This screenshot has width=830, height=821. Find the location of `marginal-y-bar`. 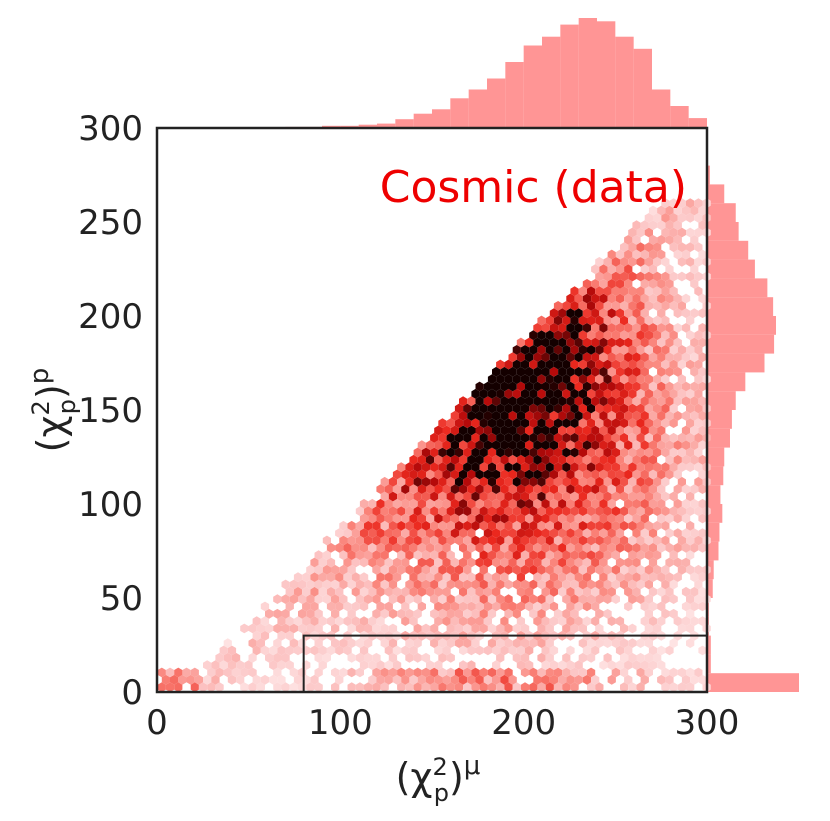

marginal-y-bar is located at coordinates (721, 212).